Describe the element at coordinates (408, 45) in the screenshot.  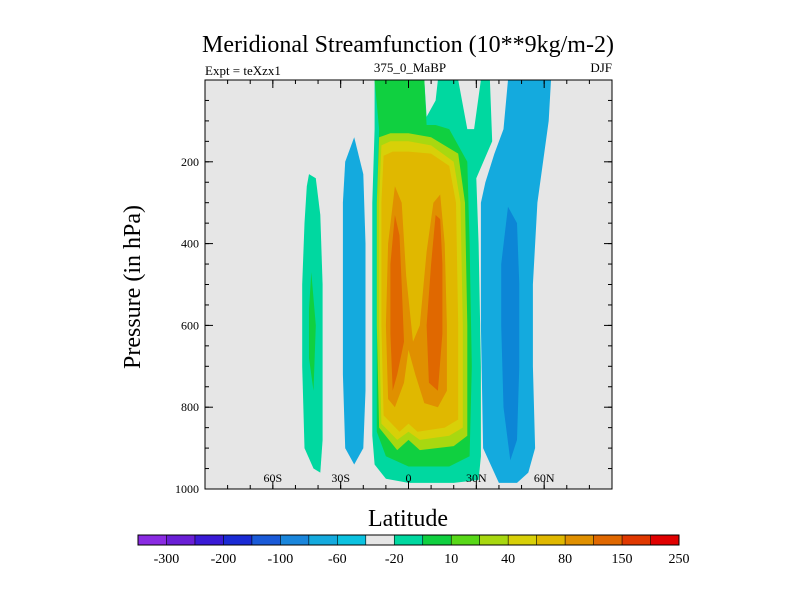
I see `chart-title: Meridional Streamfunction (10**9kg/m-2)` at that location.